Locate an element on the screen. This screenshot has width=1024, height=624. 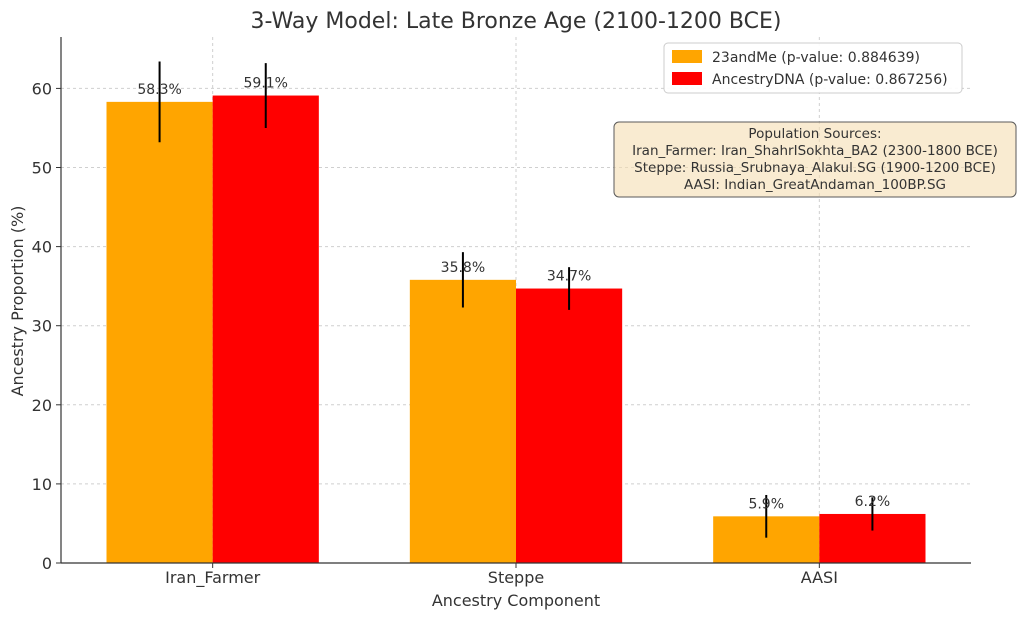
x-tick-label: Steppe is located at coordinates (516, 577).